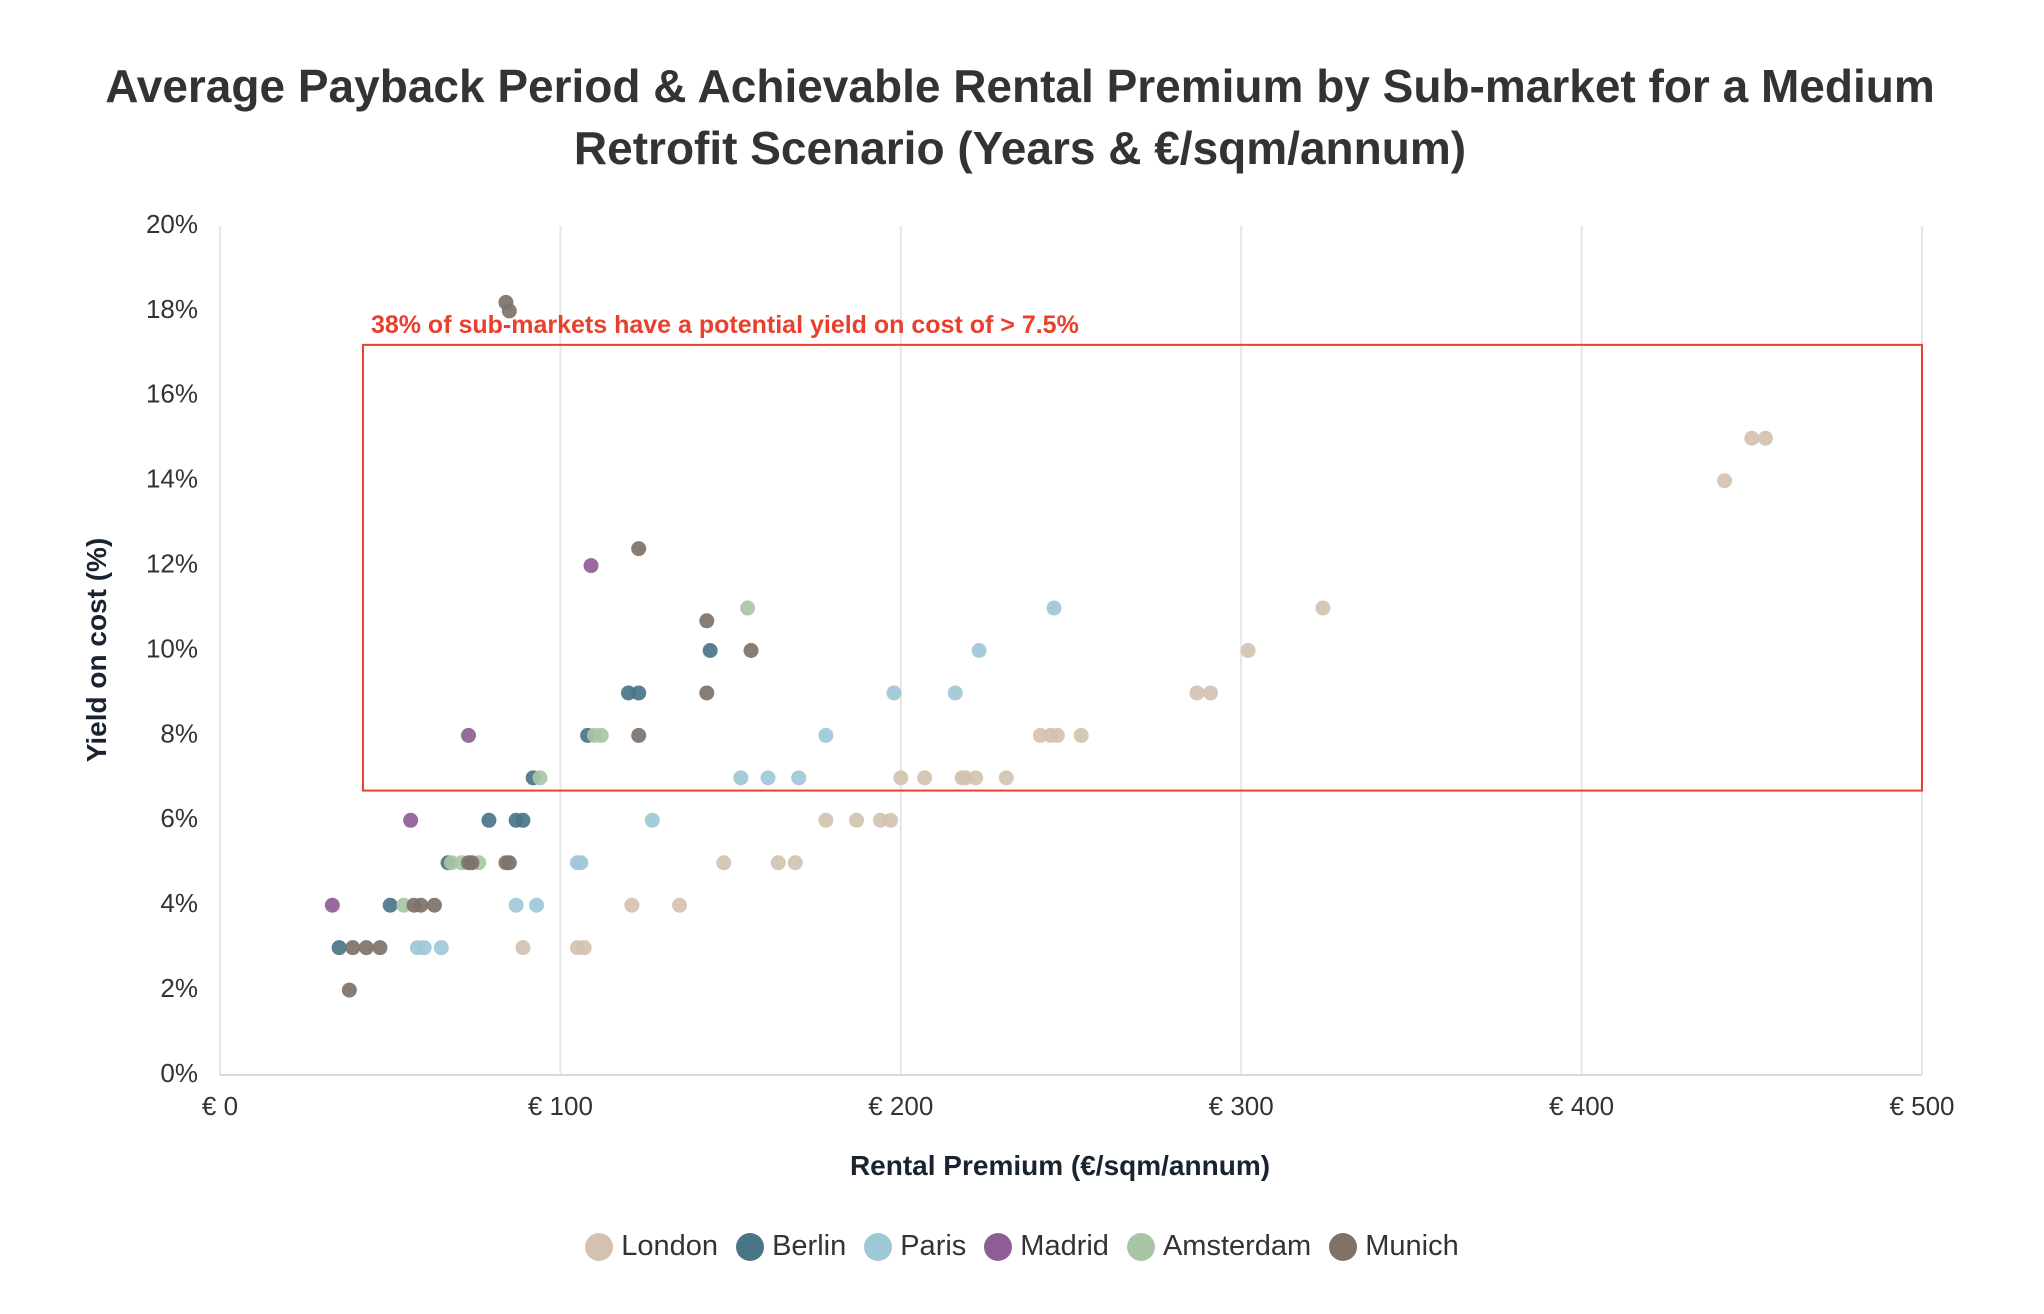  What do you see at coordinates (172, 479) in the screenshot?
I see `y-tick-label: 14%` at bounding box center [172, 479].